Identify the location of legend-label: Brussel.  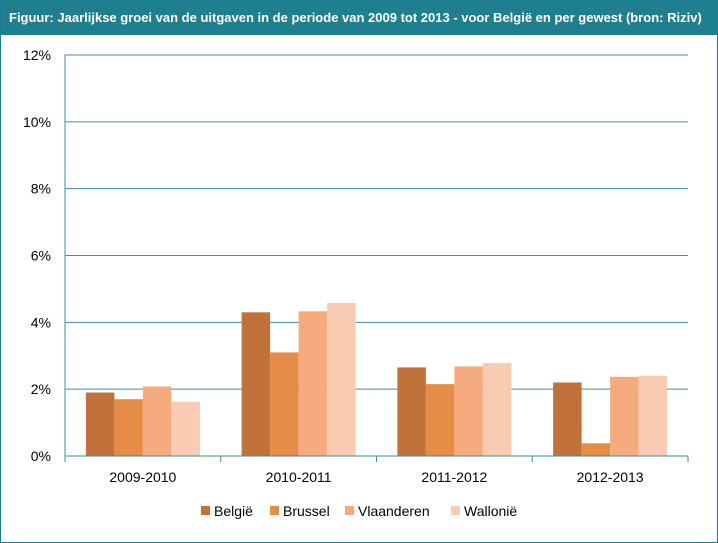
(306, 511).